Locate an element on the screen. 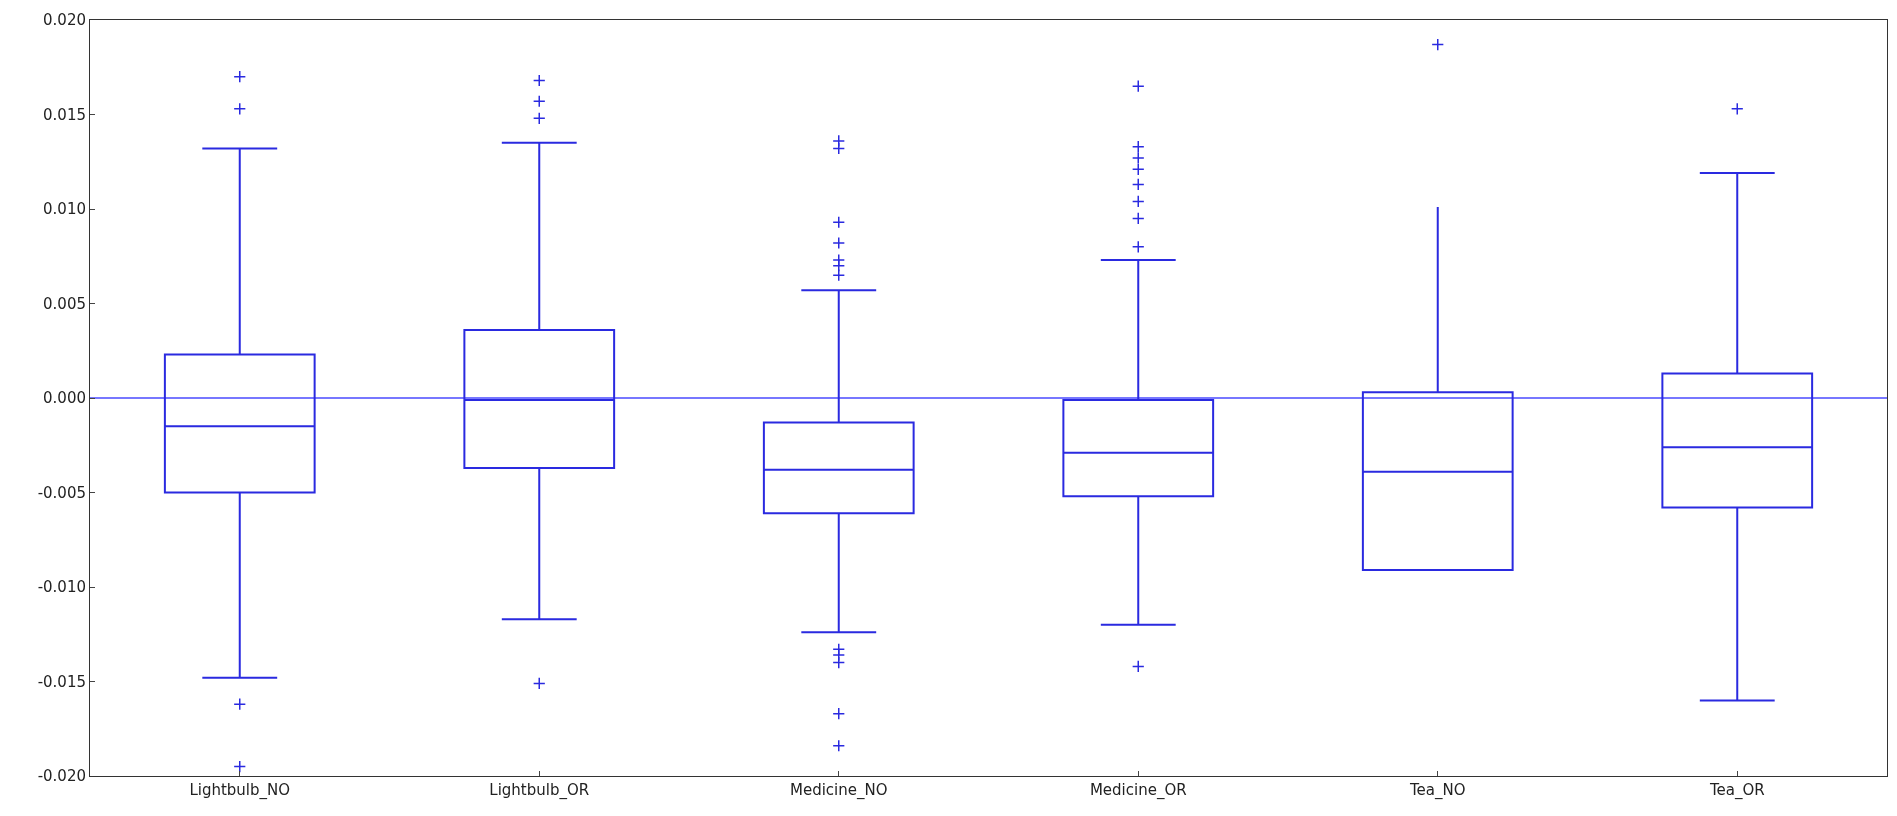 The width and height of the screenshot is (1897, 816). y-tick-label: -0.010 is located at coordinates (61, 587).